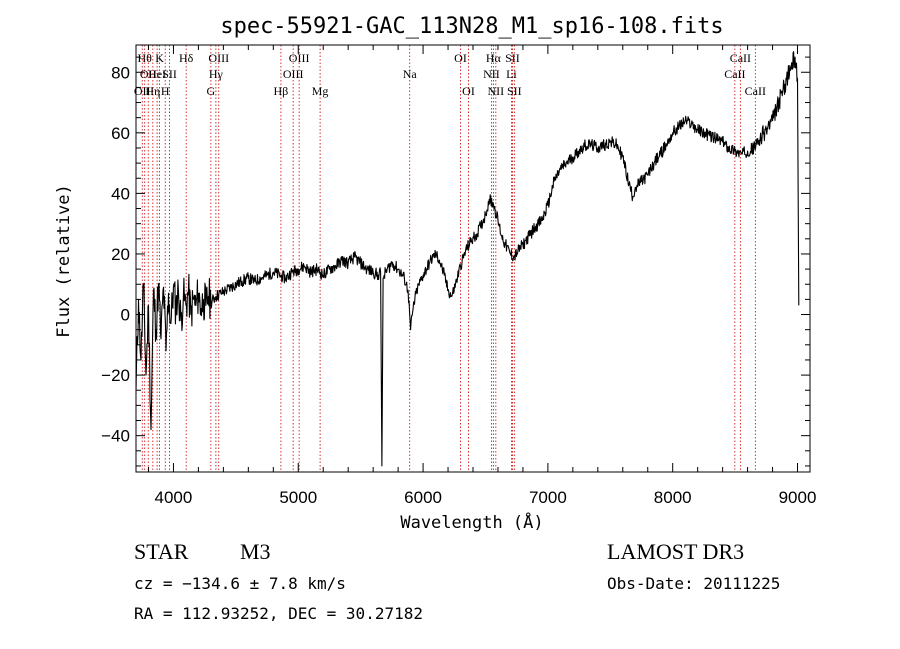 Image resolution: width=900 pixels, height=649 pixels. What do you see at coordinates (240, 583) in the screenshot?
I see `redshift-value: cz = −134.6 ± 7.8 km/s` at bounding box center [240, 583].